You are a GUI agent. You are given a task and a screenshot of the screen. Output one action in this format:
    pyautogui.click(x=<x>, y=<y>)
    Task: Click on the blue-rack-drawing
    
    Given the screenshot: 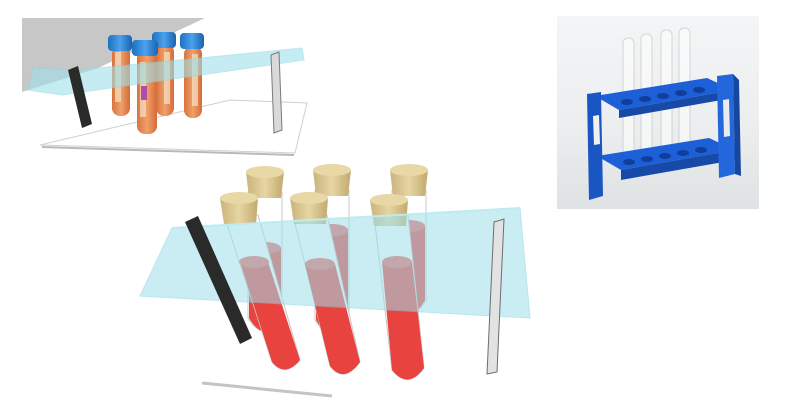 What is the action you would take?
    pyautogui.click(x=664, y=113)
    